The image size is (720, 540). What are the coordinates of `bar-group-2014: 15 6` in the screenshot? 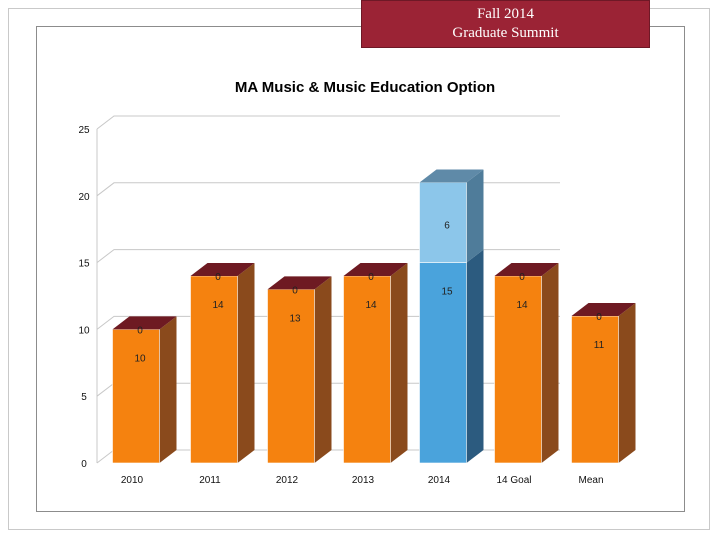 It's located at (451, 316).